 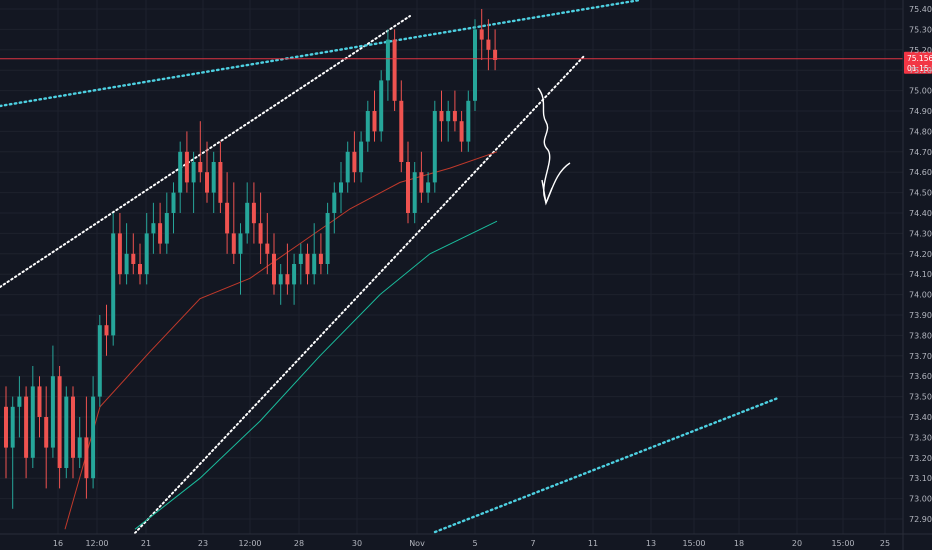 I want to click on price-tick-label: 74.100, so click(x=920, y=274).